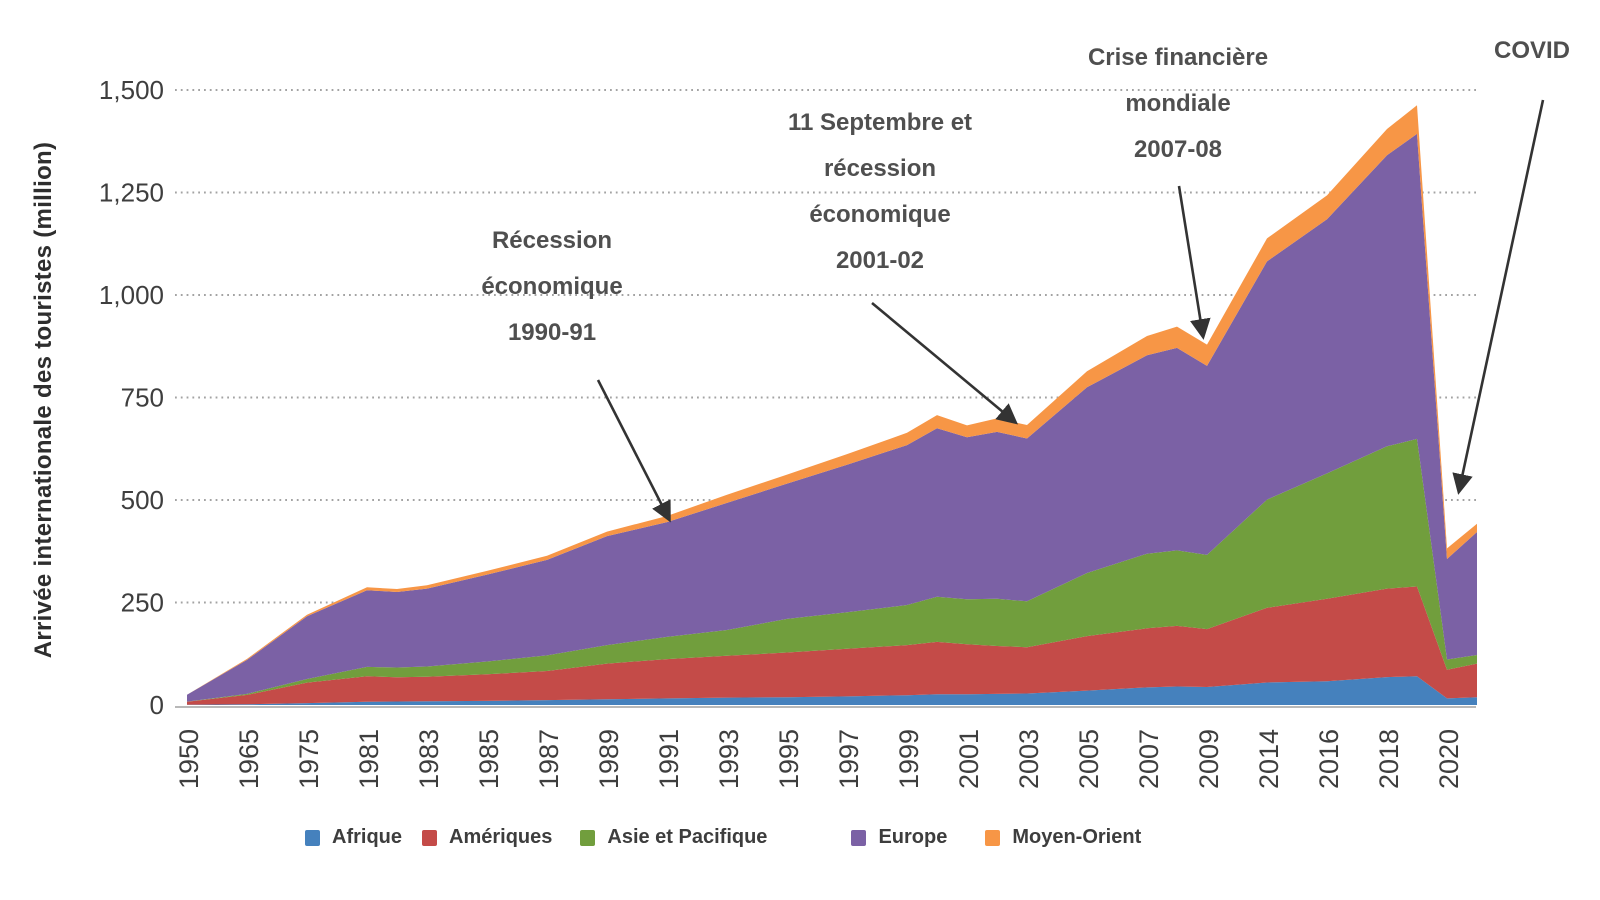 This screenshot has height=900, width=1600. I want to click on annotation-arrow-covid, so click(1498, 297).